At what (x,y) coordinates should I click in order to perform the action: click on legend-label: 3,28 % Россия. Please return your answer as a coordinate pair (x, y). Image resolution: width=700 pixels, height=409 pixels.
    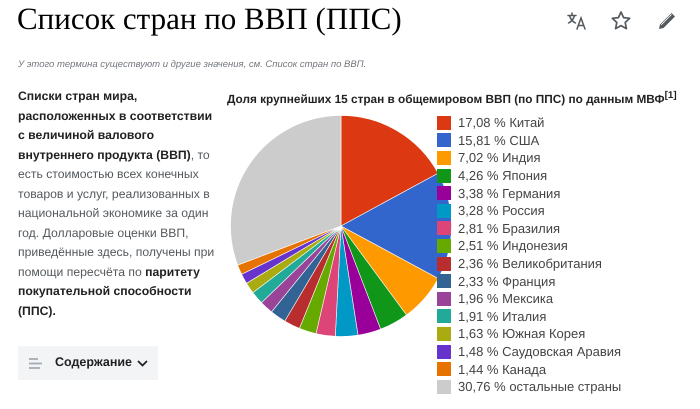
    Looking at the image, I should click on (501, 210).